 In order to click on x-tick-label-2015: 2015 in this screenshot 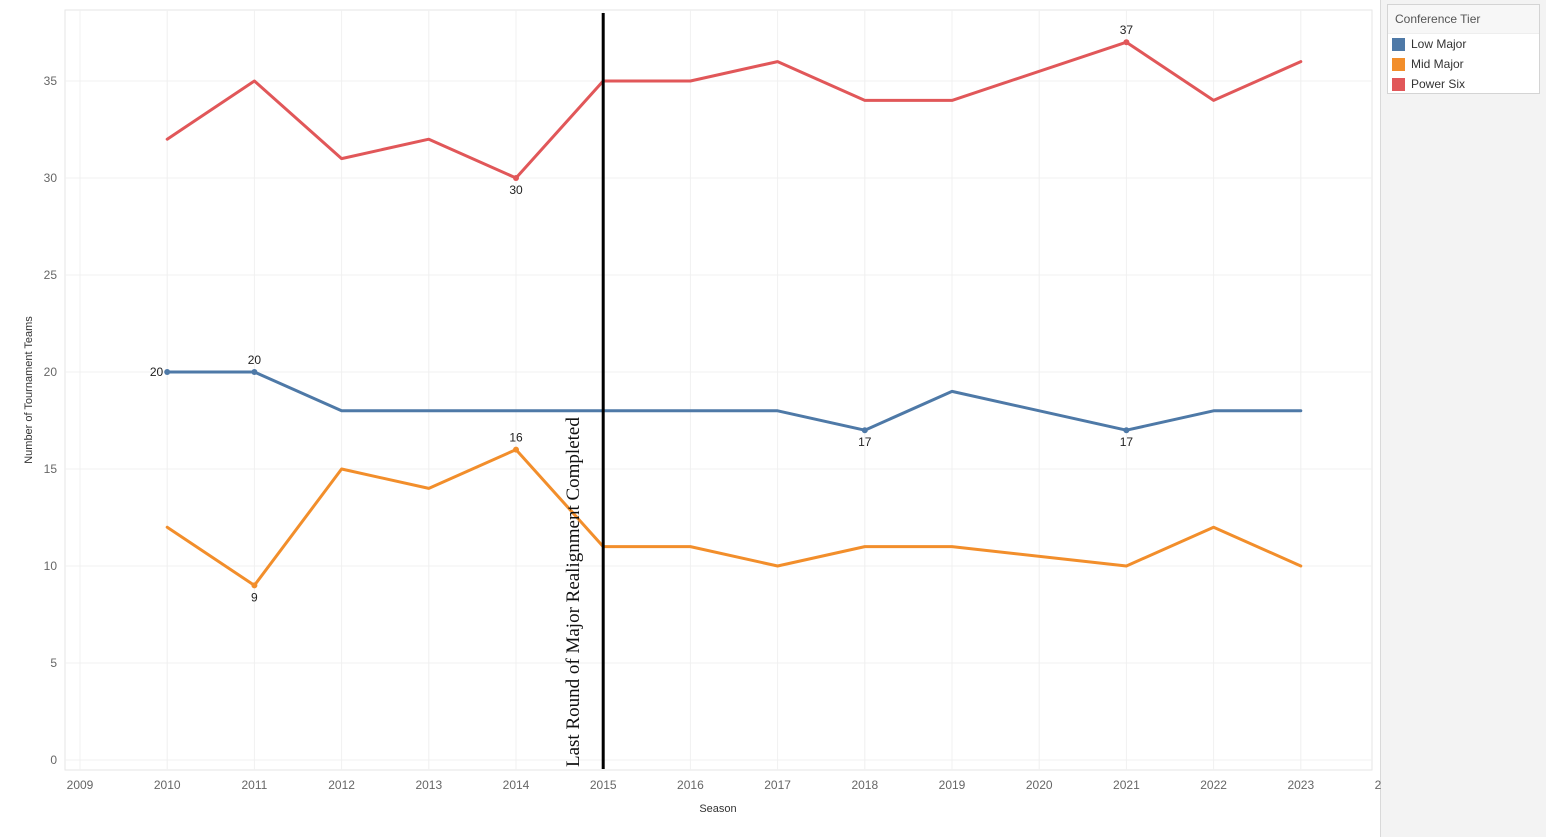, I will do `click(603, 785)`.